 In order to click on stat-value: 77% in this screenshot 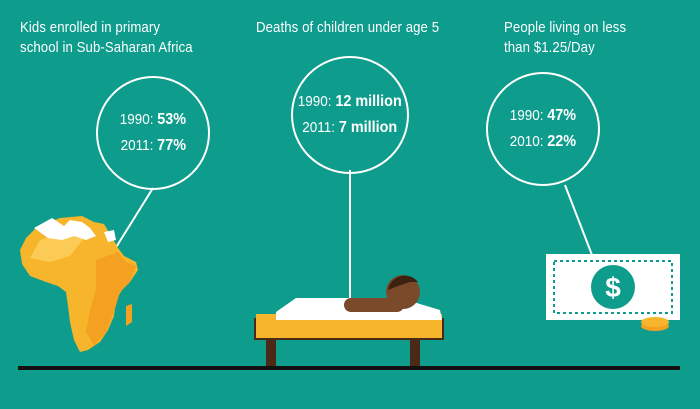, I will do `click(171, 145)`.